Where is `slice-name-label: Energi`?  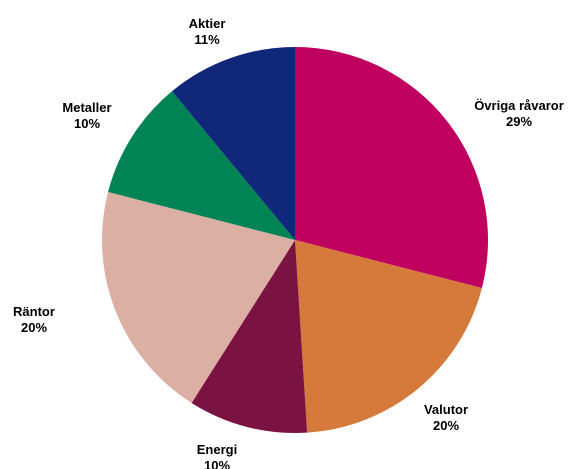 slice-name-label: Energi is located at coordinates (217, 449).